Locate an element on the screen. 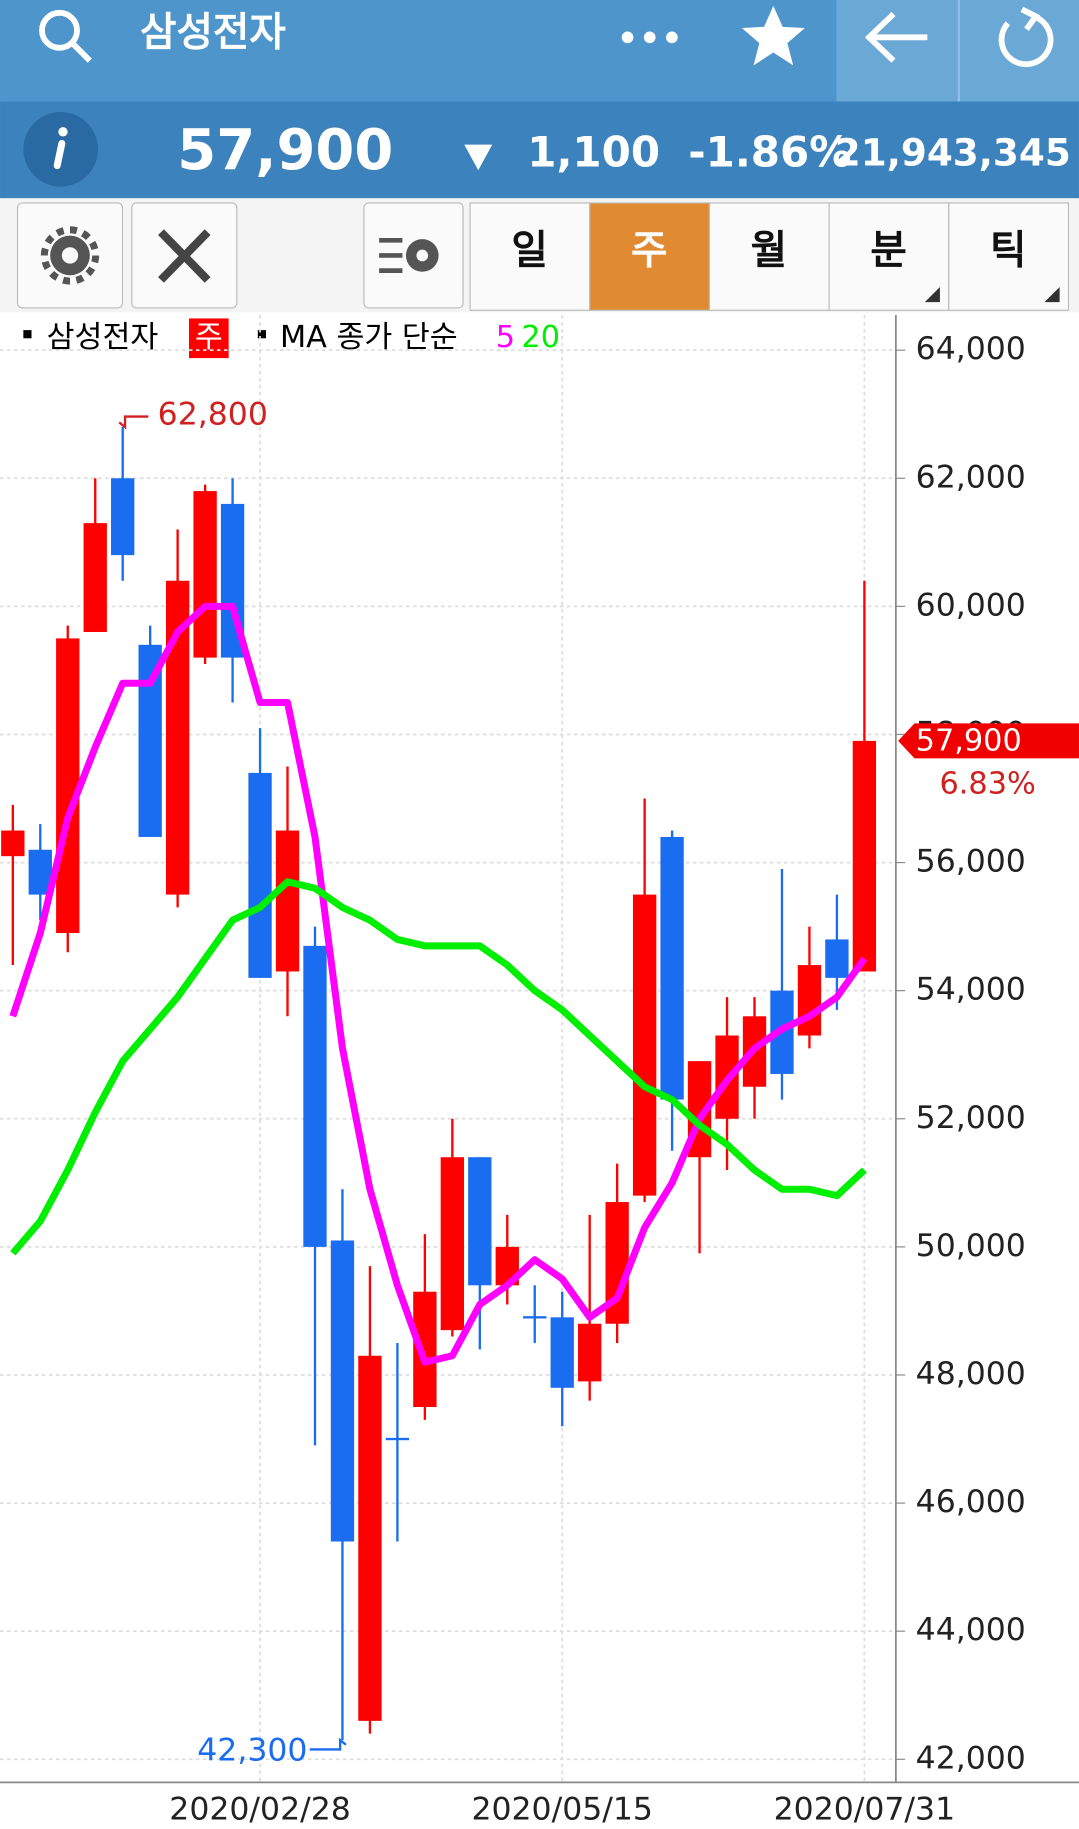 This screenshot has width=1079, height=1829. y-tick-label: 44,000 is located at coordinates (971, 1630).